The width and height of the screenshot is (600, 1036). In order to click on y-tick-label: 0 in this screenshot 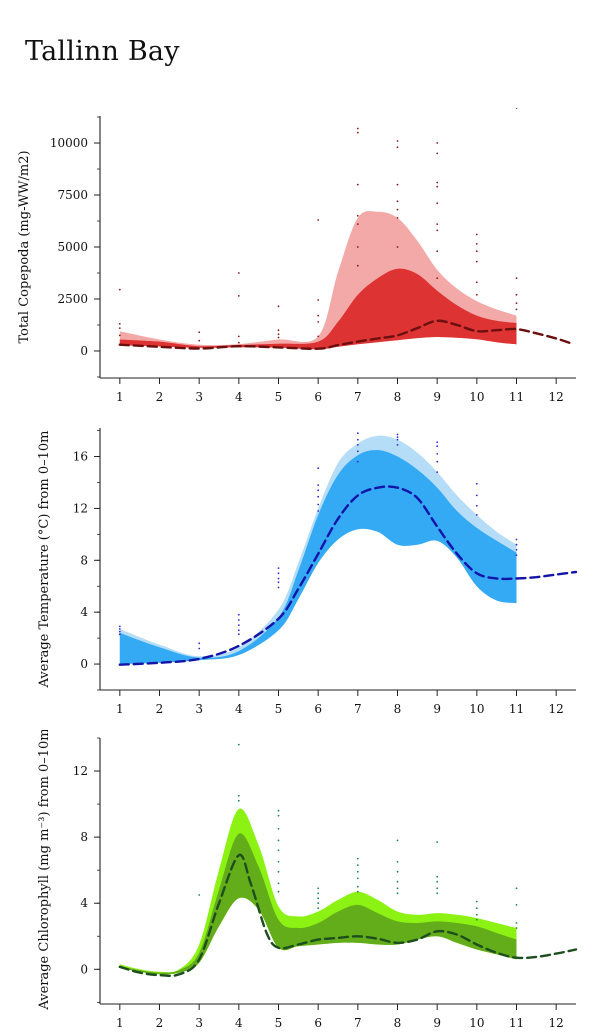, I will do `click(84, 351)`.